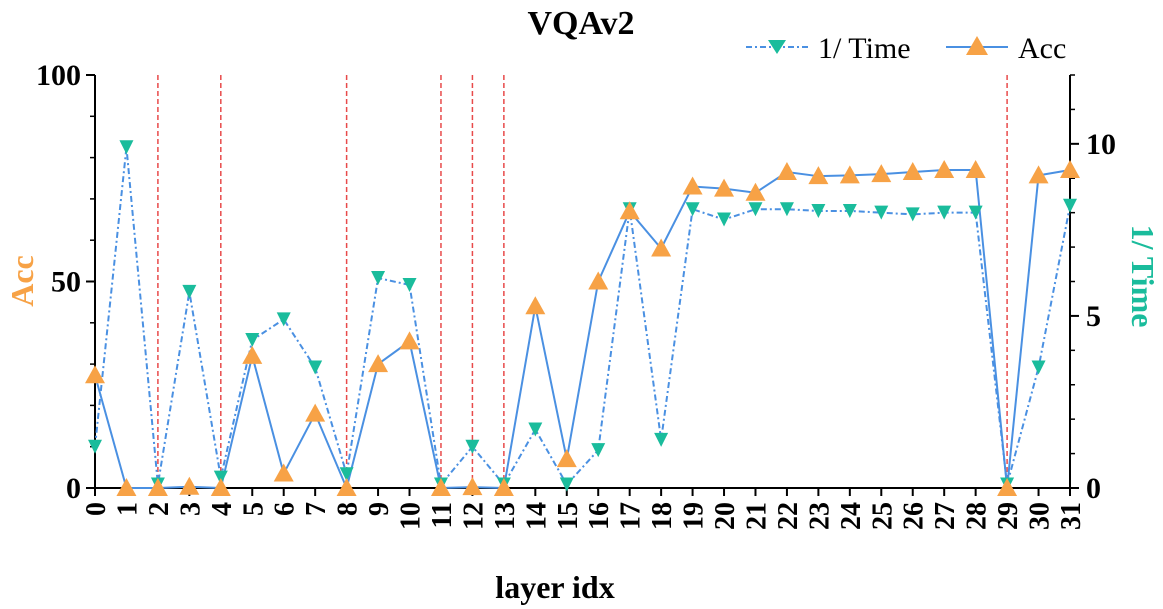 The width and height of the screenshot is (1163, 609). What do you see at coordinates (554, 587) in the screenshot?
I see `x-axis-title: layer idx` at bounding box center [554, 587].